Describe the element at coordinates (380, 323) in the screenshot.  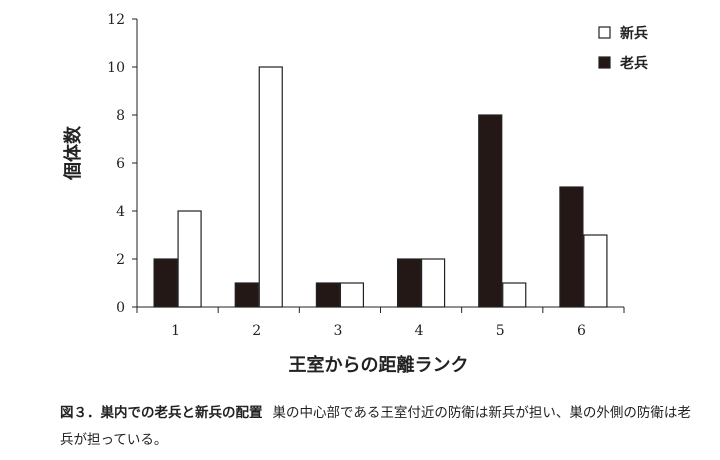
I see `x-ticks-group: 1 2 3 4 5 6` at that location.